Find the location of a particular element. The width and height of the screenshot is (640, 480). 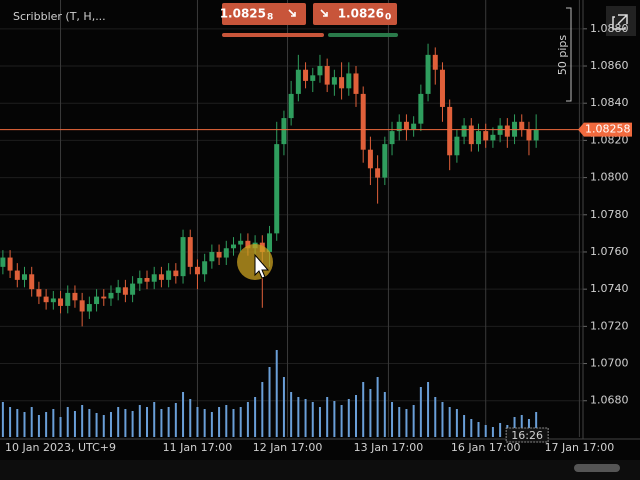

y-tick-label: 1.0720 is located at coordinates (609, 325).